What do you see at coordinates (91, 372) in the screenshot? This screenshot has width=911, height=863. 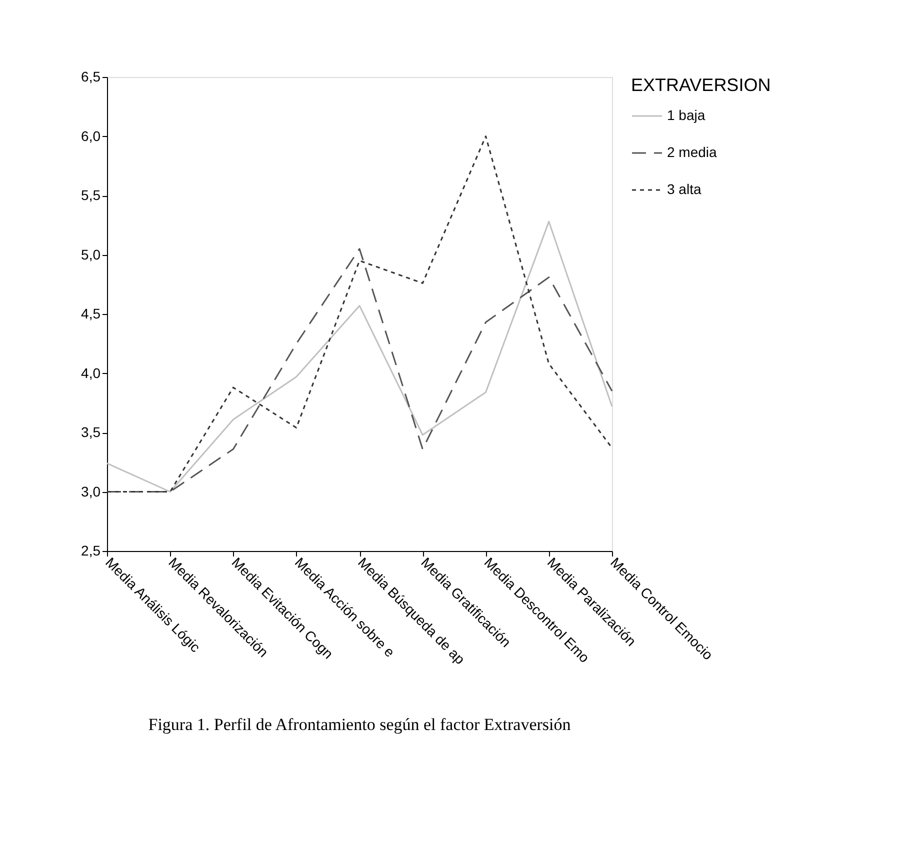 I see `y-tick-label: 4,0` at bounding box center [91, 372].